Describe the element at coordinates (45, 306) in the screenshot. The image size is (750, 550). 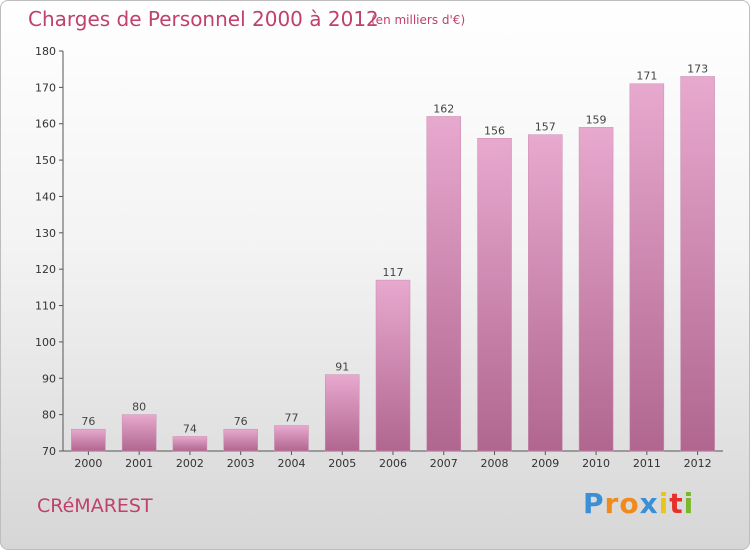
I see `y-tick-label: 110` at that location.